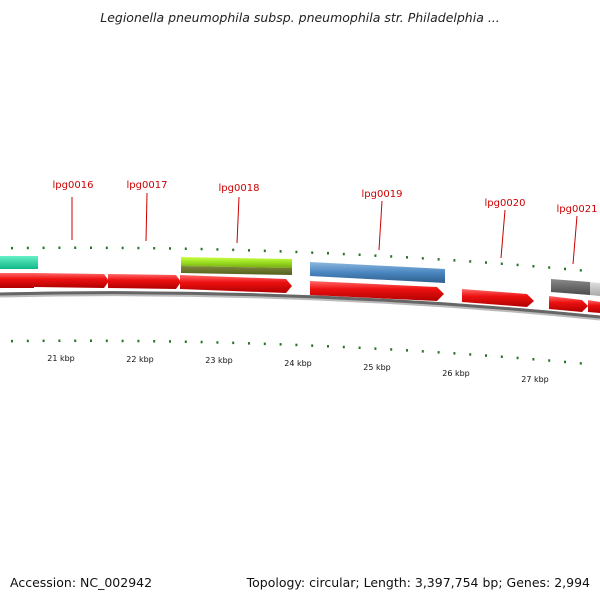  Describe the element at coordinates (377, 367) in the screenshot. I see `kbp-label-25: 25 kbp` at that location.